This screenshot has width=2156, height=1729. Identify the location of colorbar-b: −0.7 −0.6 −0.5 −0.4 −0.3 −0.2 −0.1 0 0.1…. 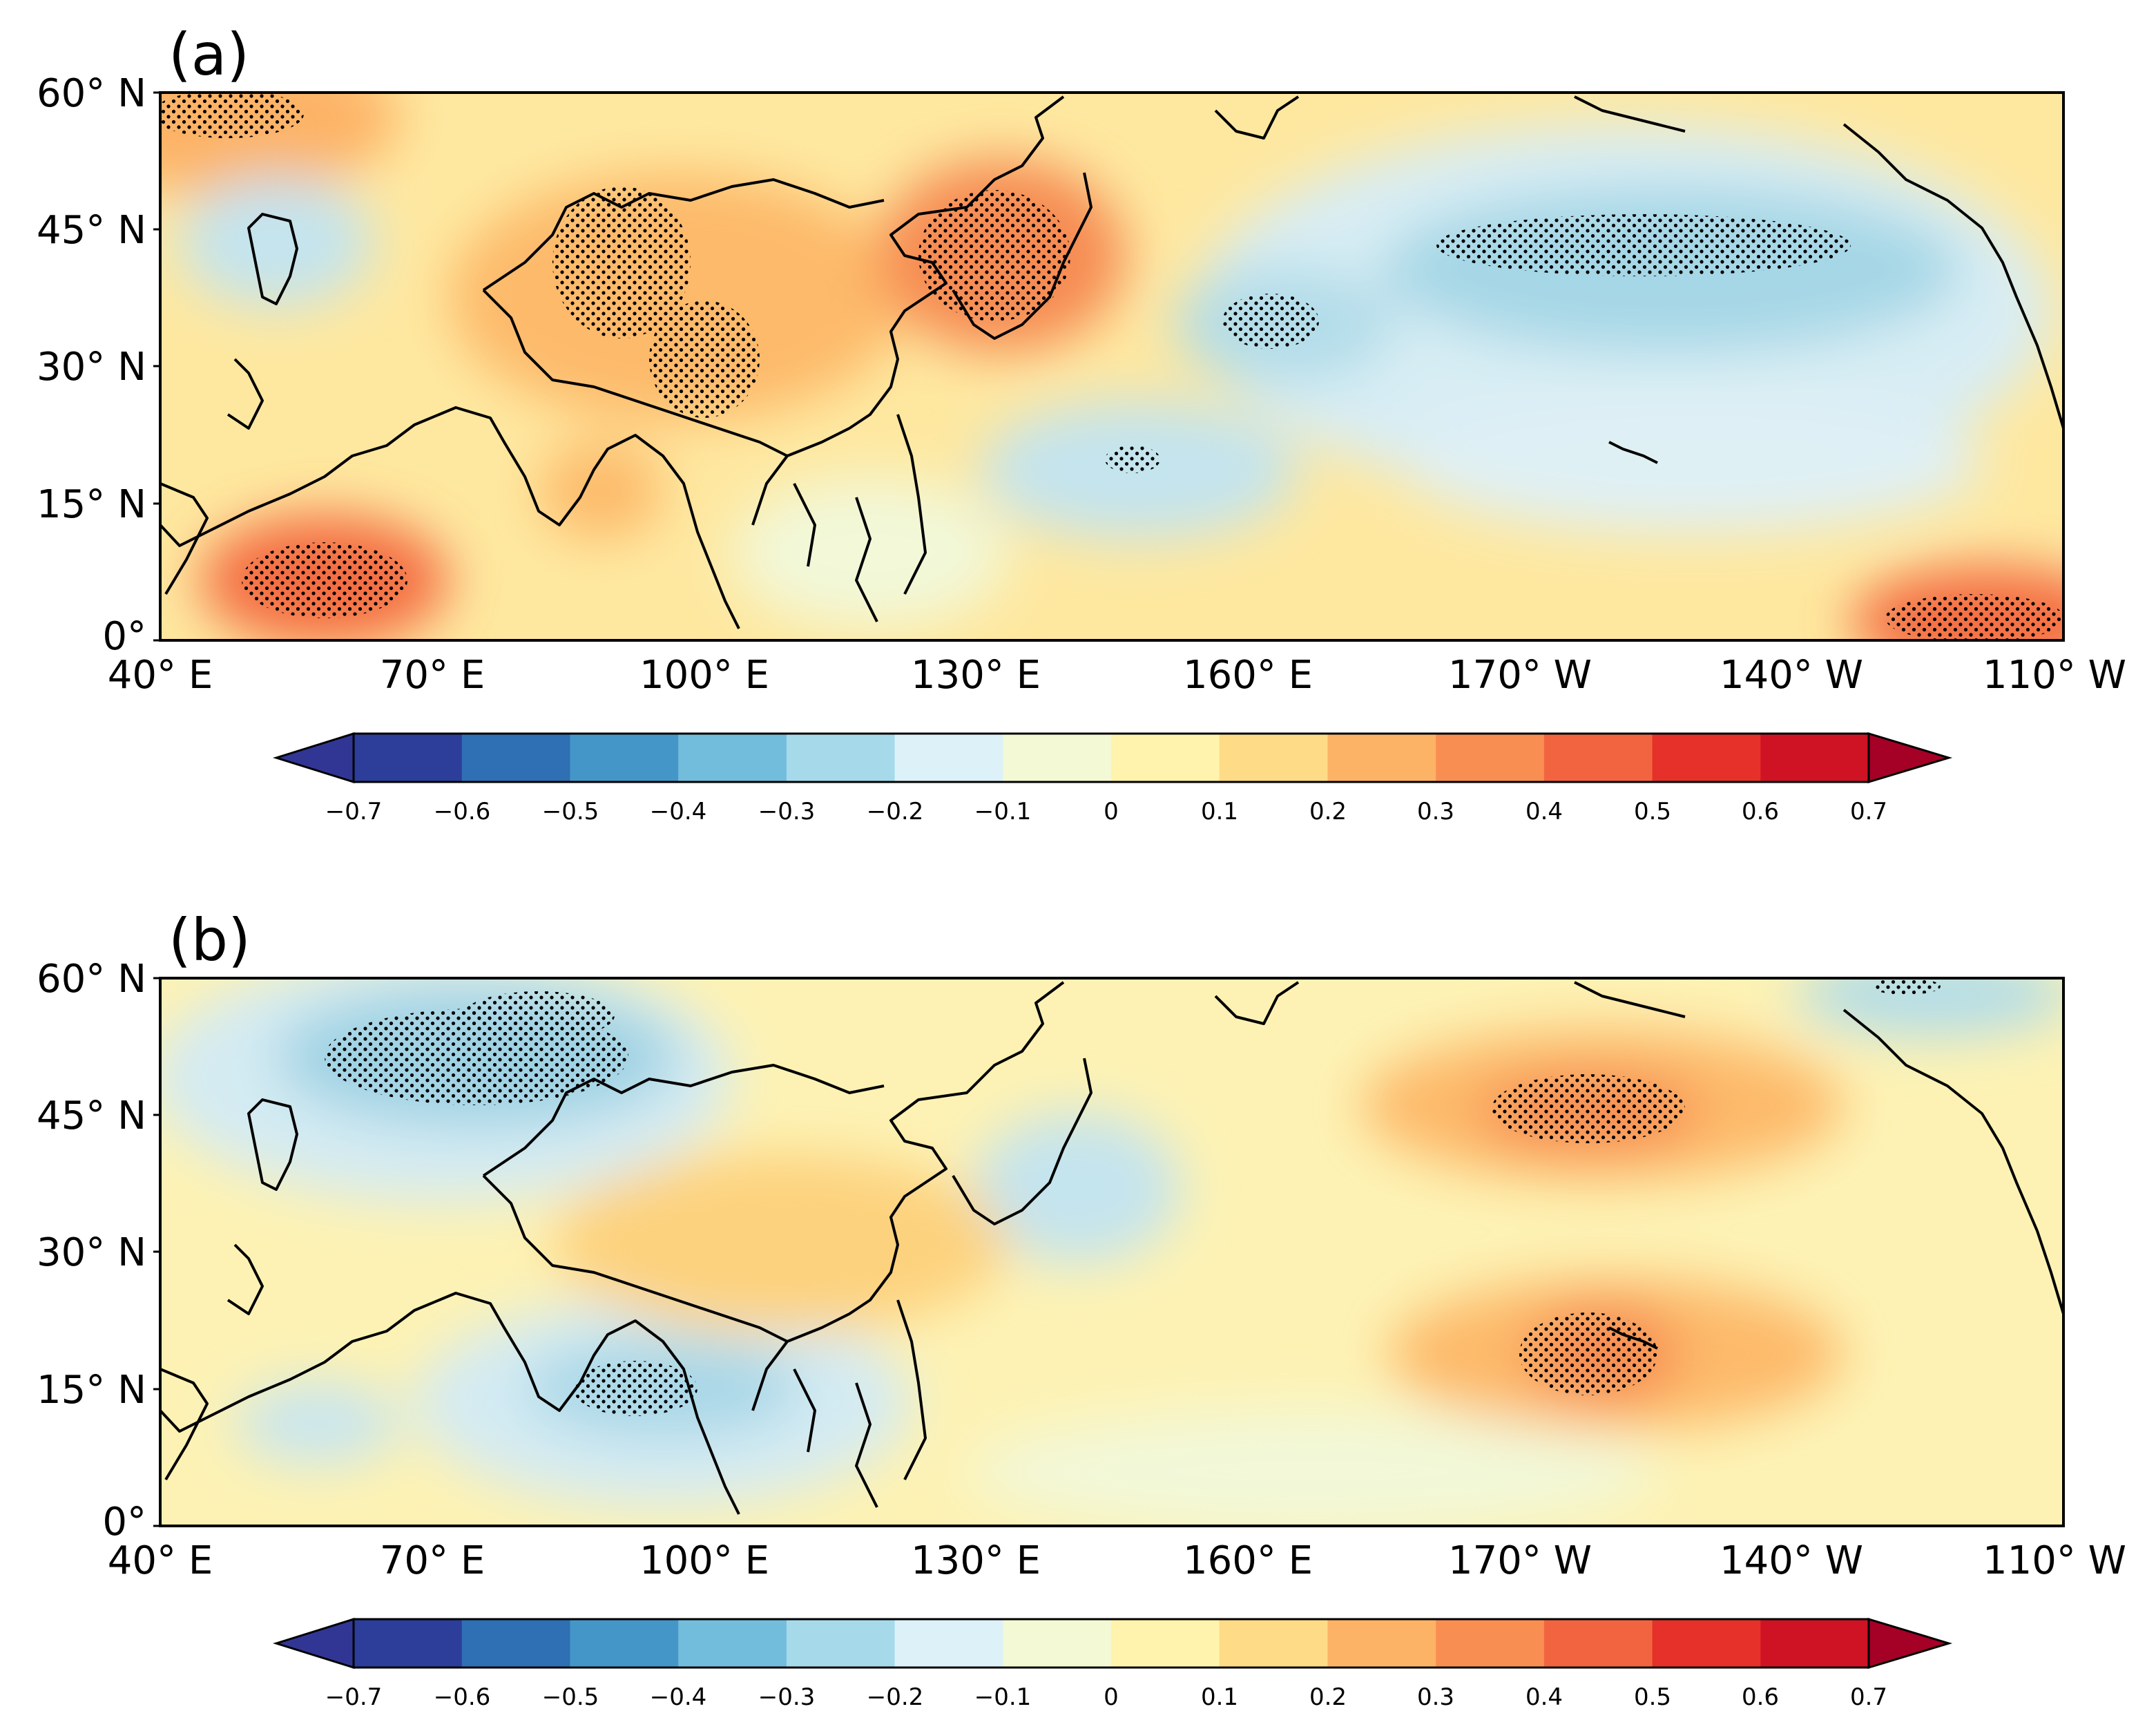
(1112, 1664).